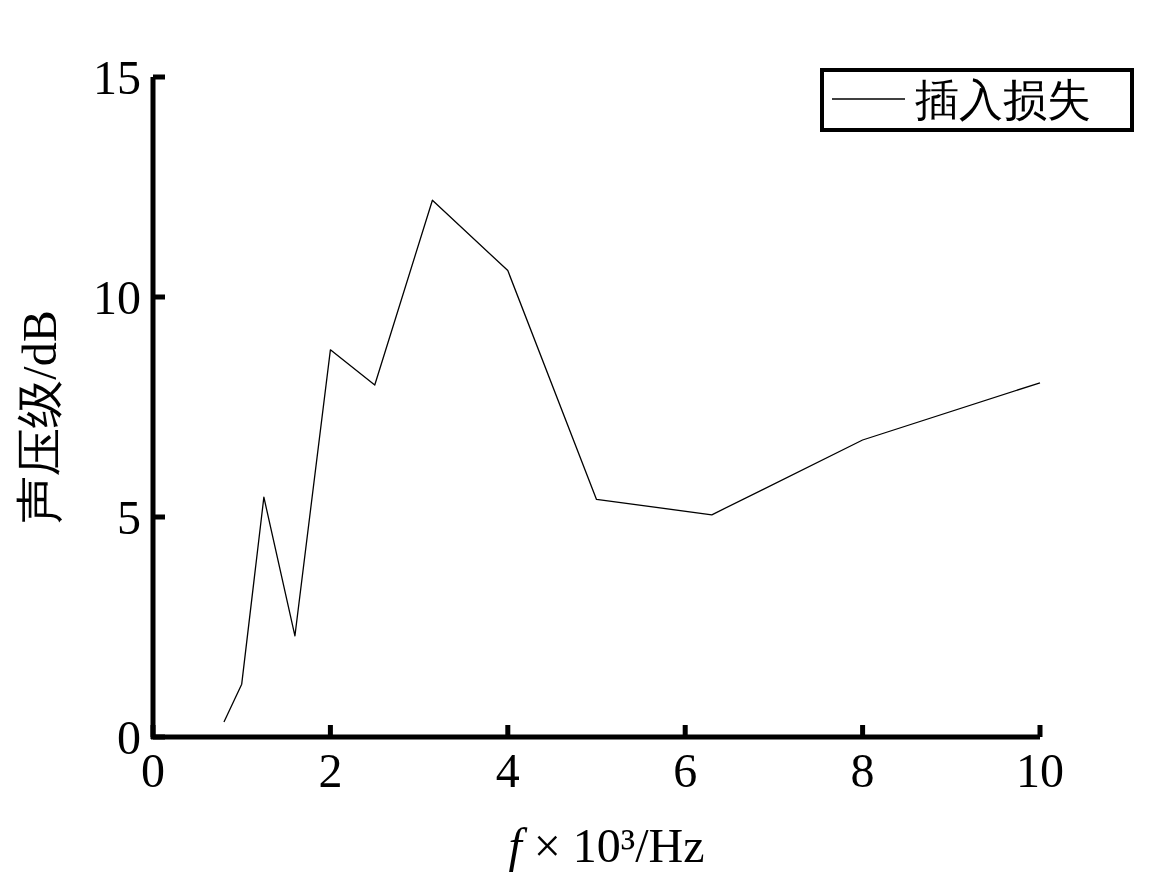 The width and height of the screenshot is (1149, 890). I want to click on y-tick-label: 15, so click(117, 77).